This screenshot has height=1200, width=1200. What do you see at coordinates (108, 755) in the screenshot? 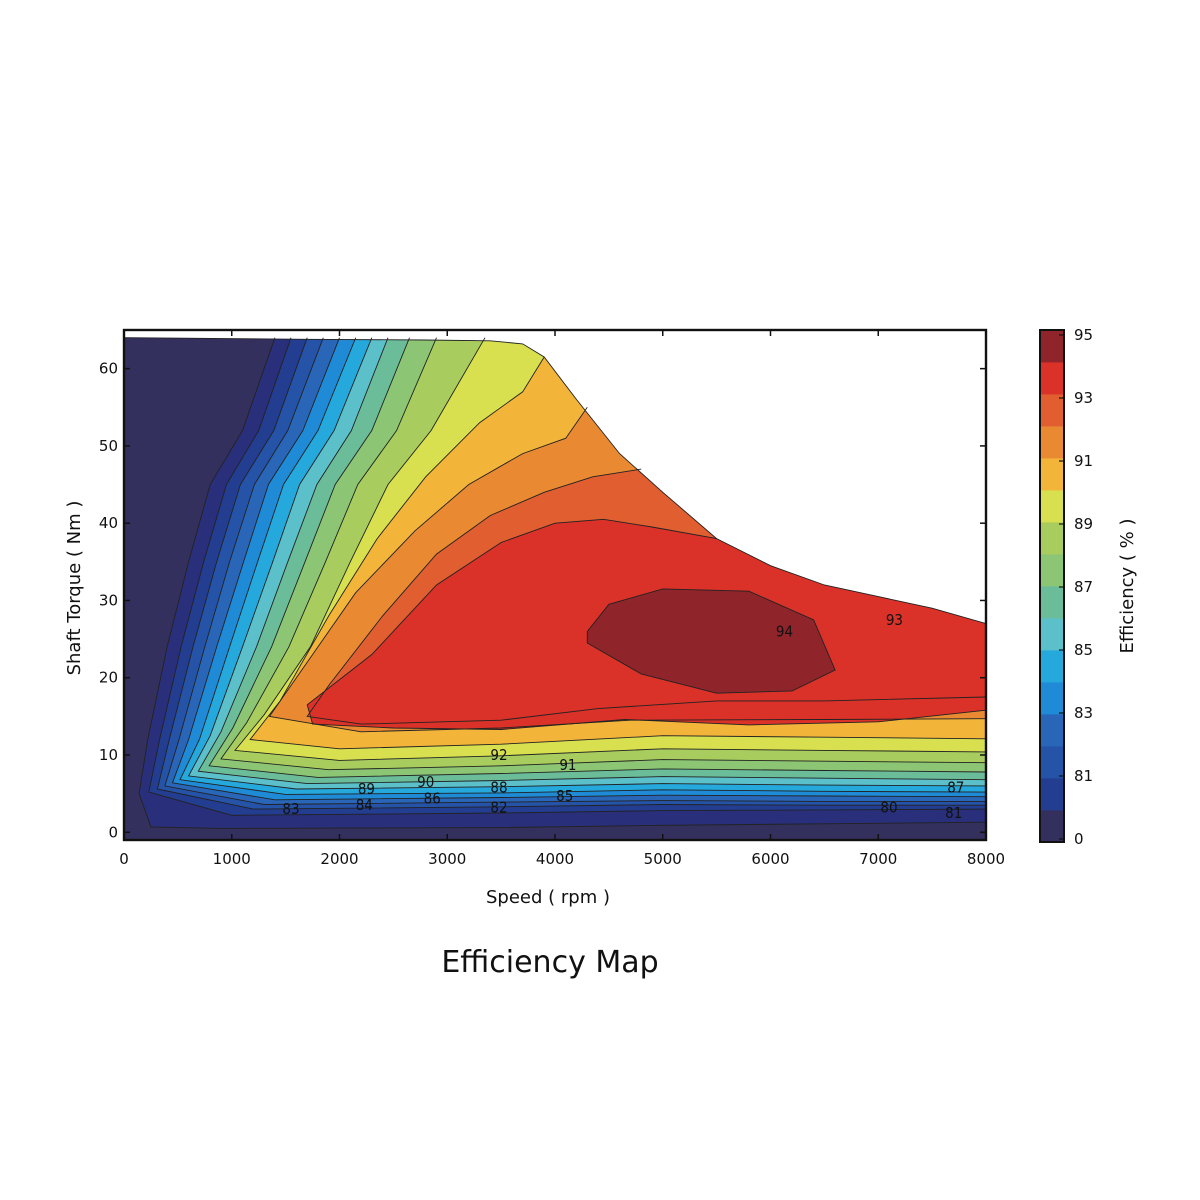
I see `y-tick-label: 10` at bounding box center [108, 755].